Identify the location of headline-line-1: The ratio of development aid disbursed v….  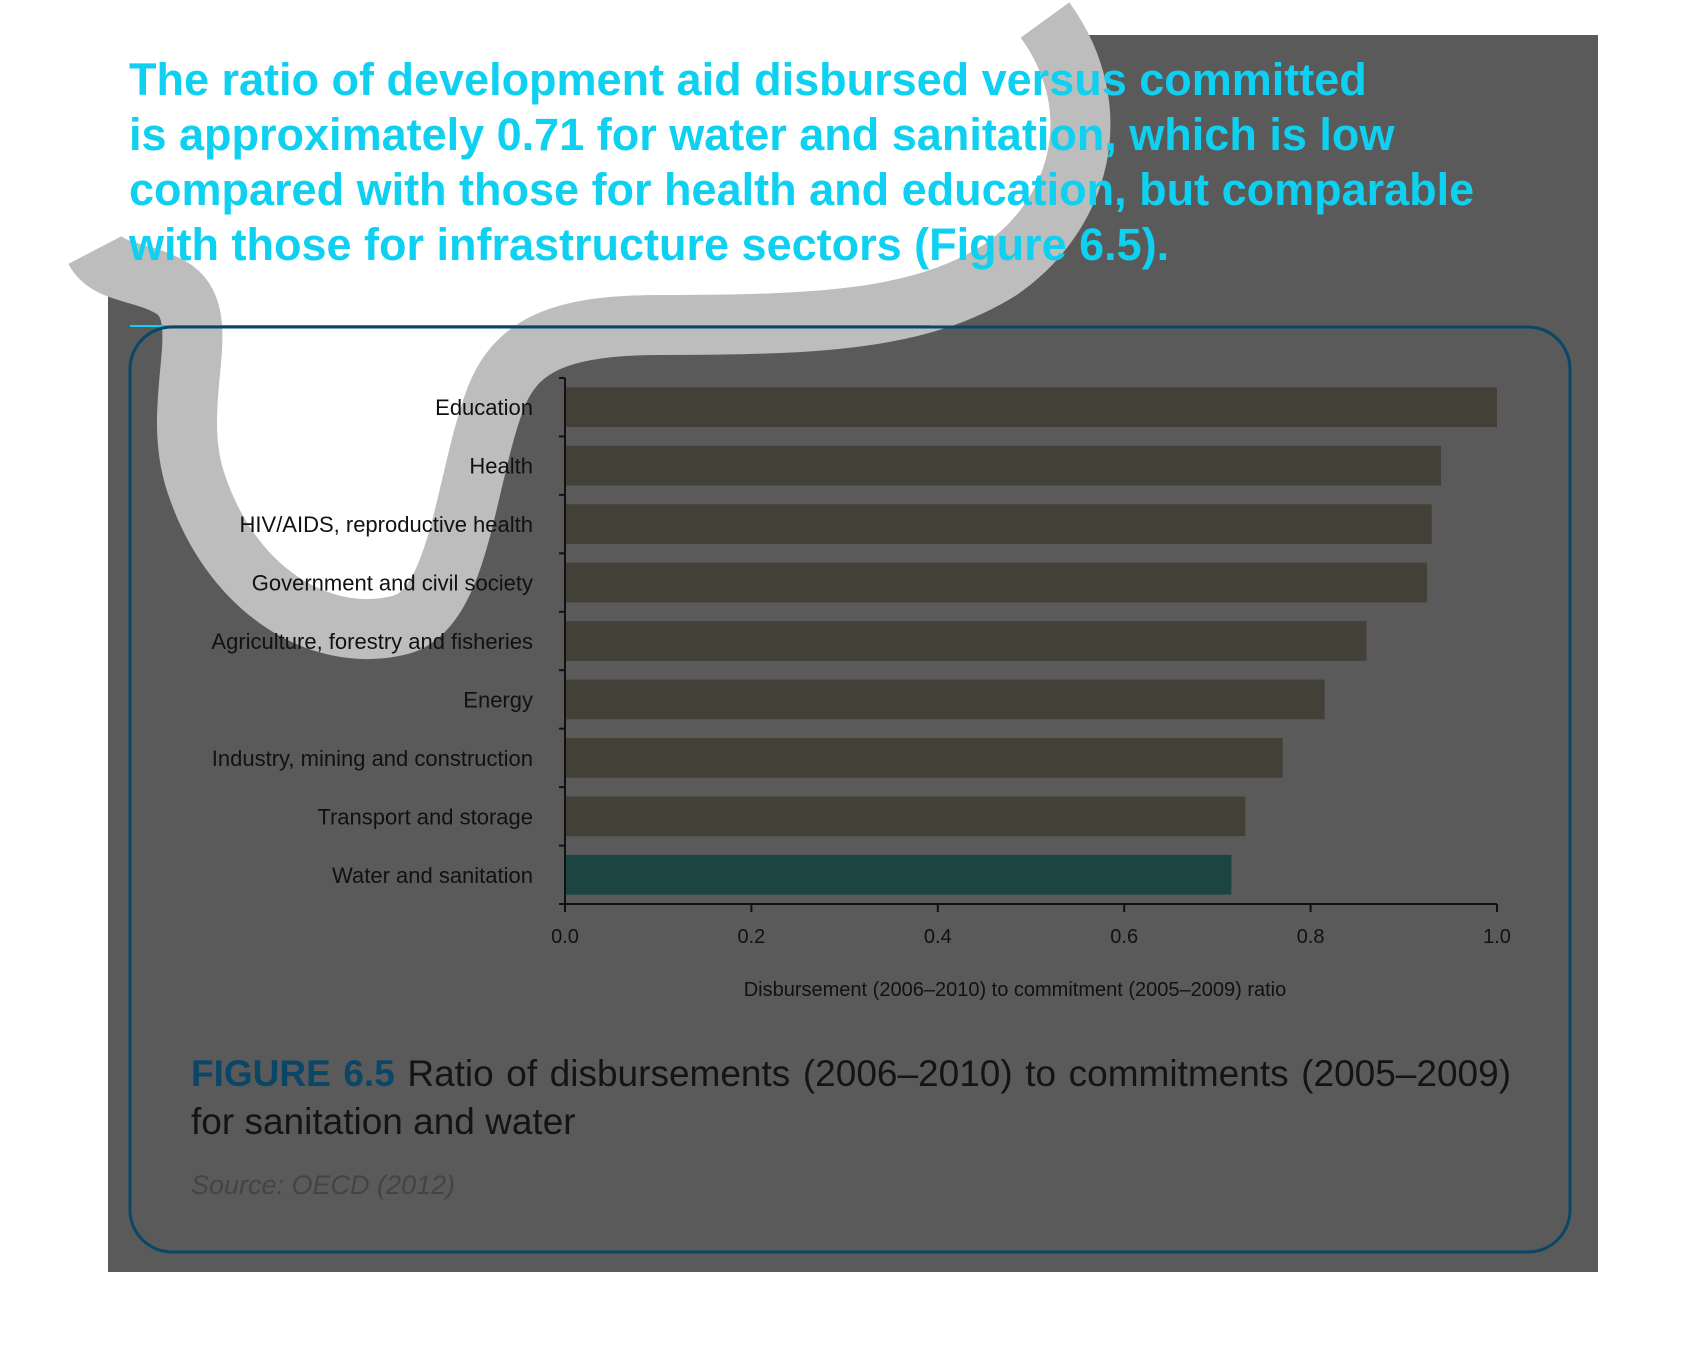
(748, 79).